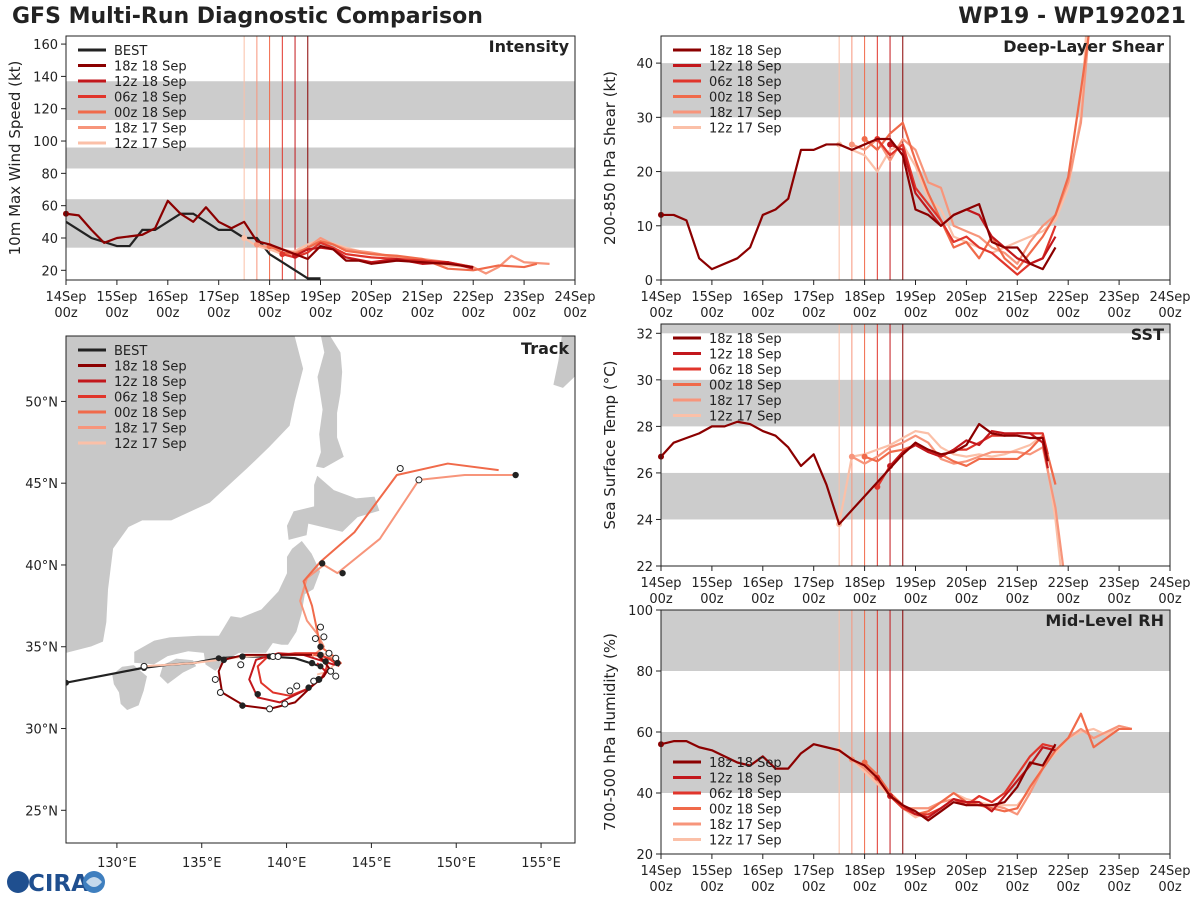 This screenshot has height=900, width=1200. What do you see at coordinates (745, 401) in the screenshot?
I see `sst-legend-label: 18z 17 Sep` at bounding box center [745, 401].